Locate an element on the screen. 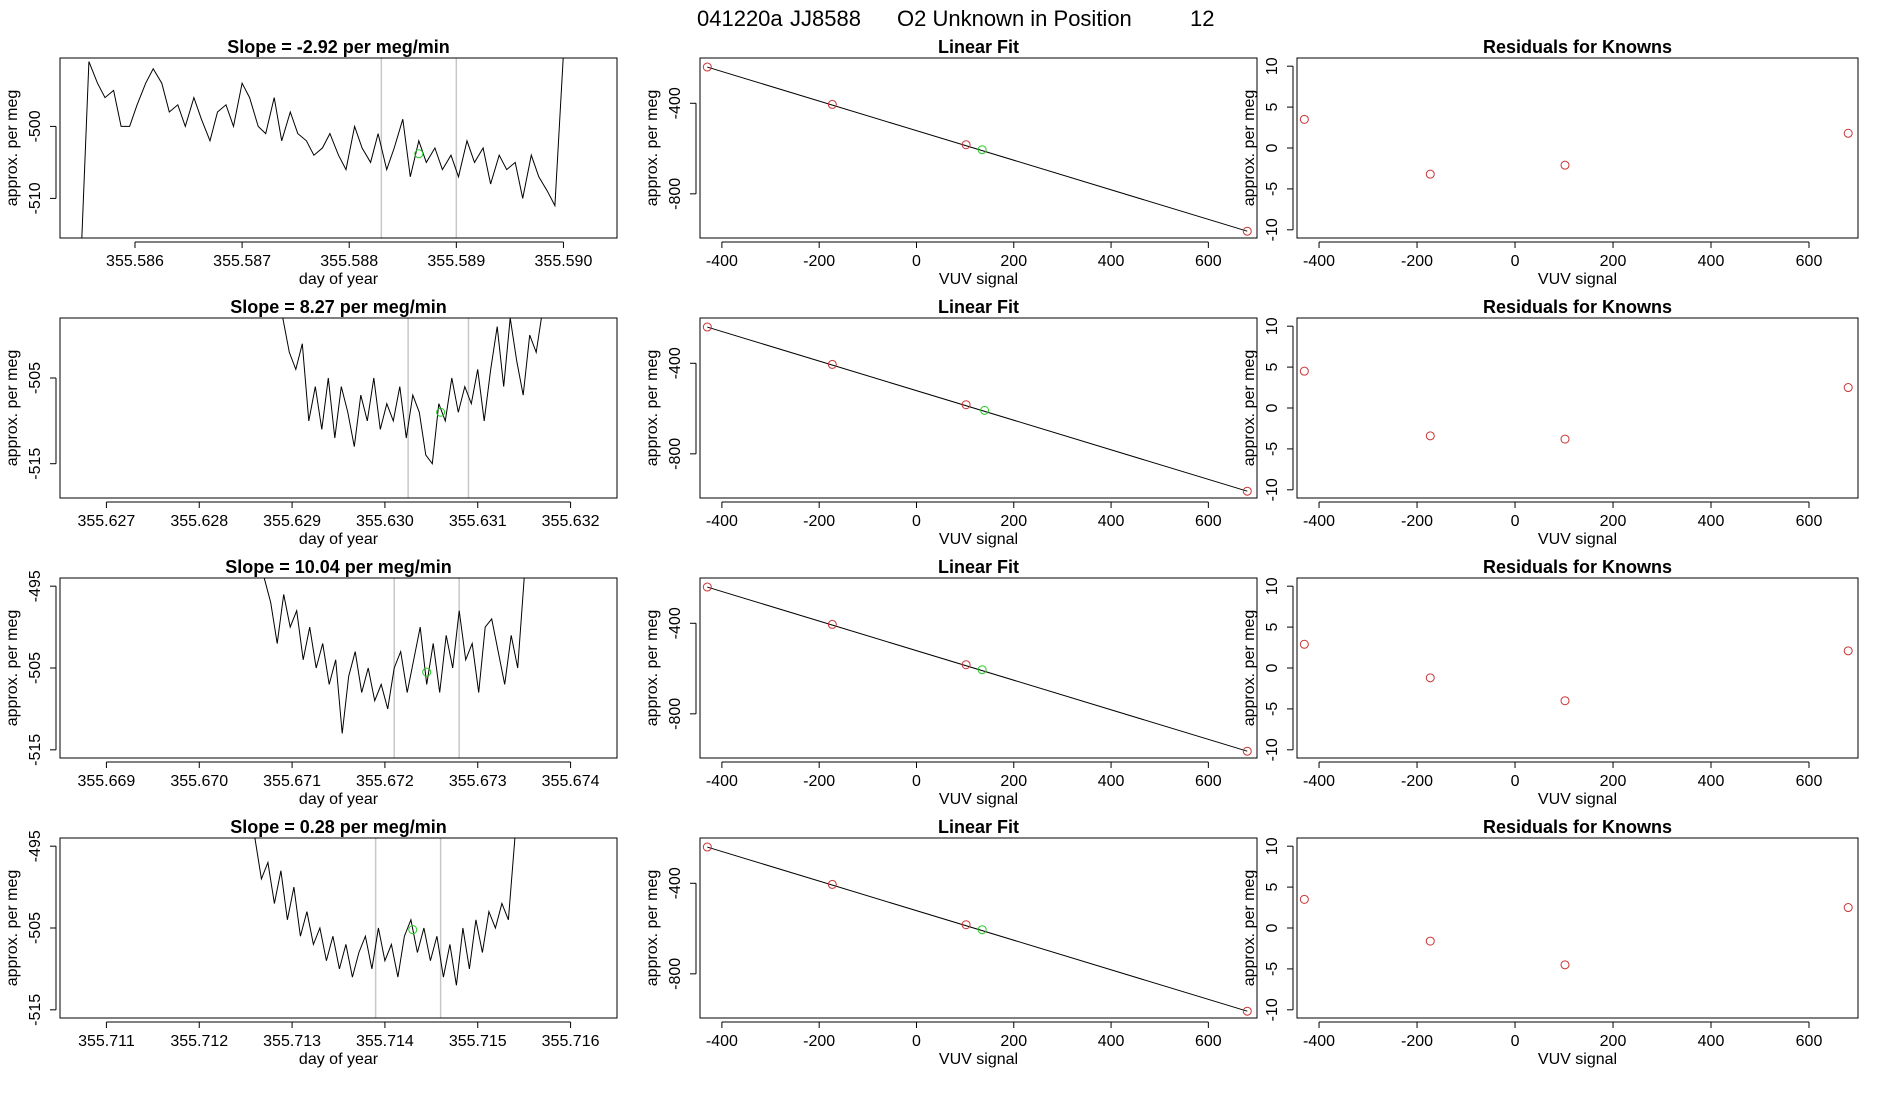  figure-title: 041220a JJ8588 O2 Unknown in Position 12 is located at coordinates (955, 18).